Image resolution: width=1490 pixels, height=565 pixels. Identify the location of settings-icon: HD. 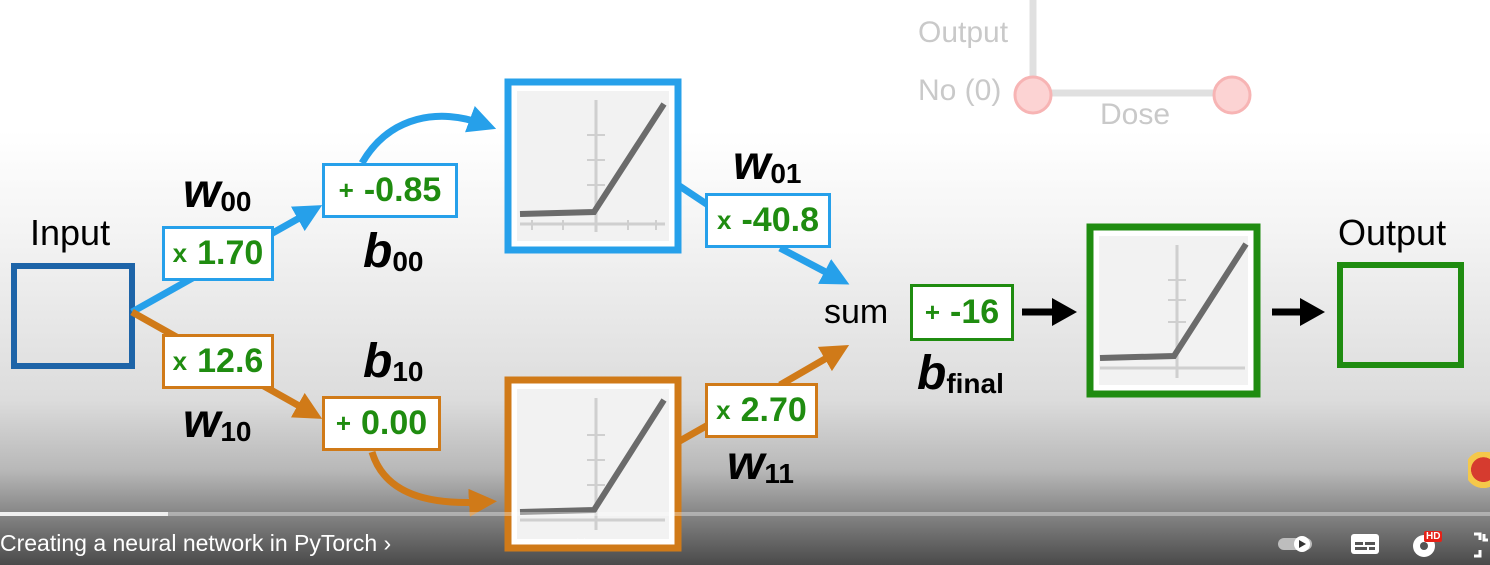
(1427, 545).